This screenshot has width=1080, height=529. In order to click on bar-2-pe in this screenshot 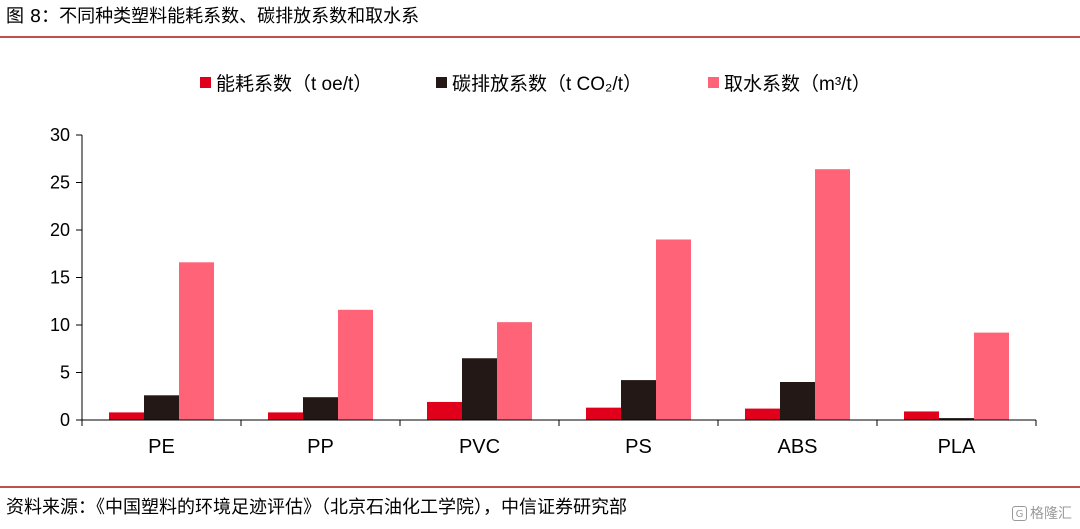, I will do `click(161, 407)`.